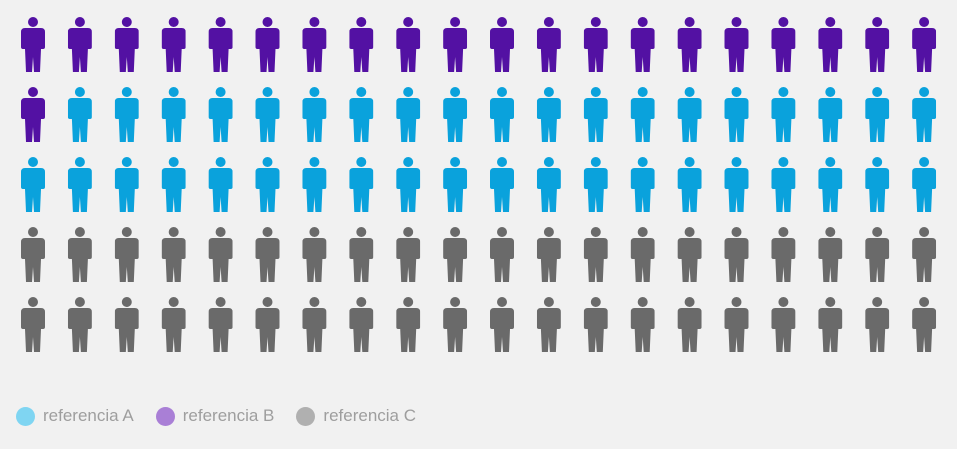 Image resolution: width=957 pixels, height=449 pixels. I want to click on legend: referencia A referencia B referencia C, so click(227, 416).